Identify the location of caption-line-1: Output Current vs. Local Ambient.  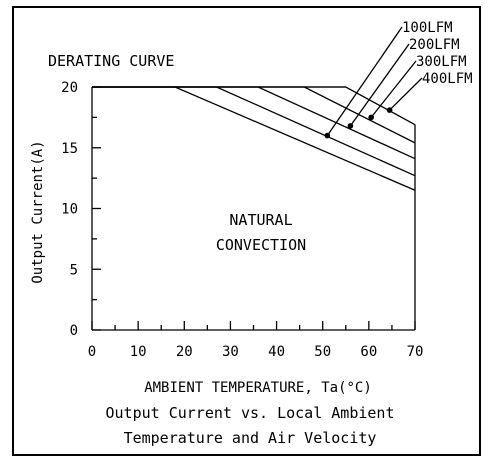
(250, 413).